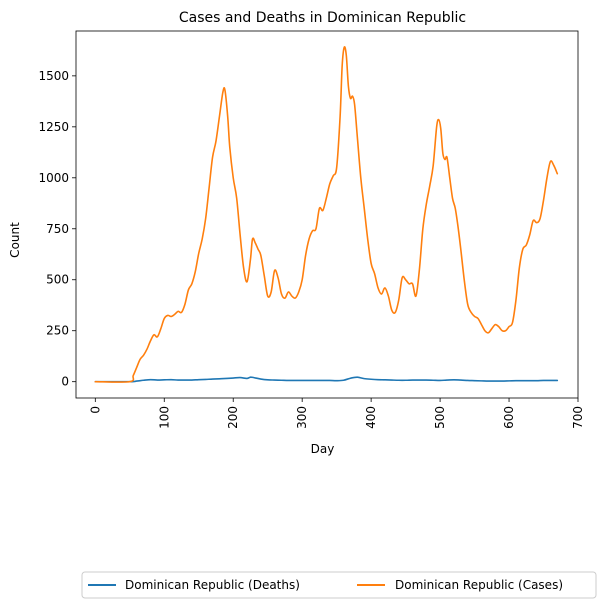 This screenshot has height=607, width=605. What do you see at coordinates (57, 280) in the screenshot?
I see `y-tick-label: 500` at bounding box center [57, 280].